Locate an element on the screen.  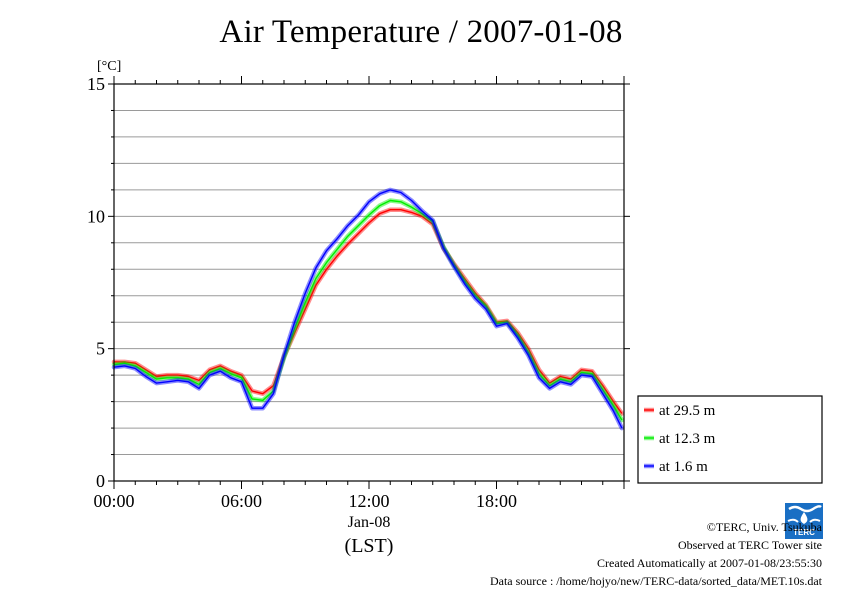
x-tick-label: 06:00 is located at coordinates (241, 501).